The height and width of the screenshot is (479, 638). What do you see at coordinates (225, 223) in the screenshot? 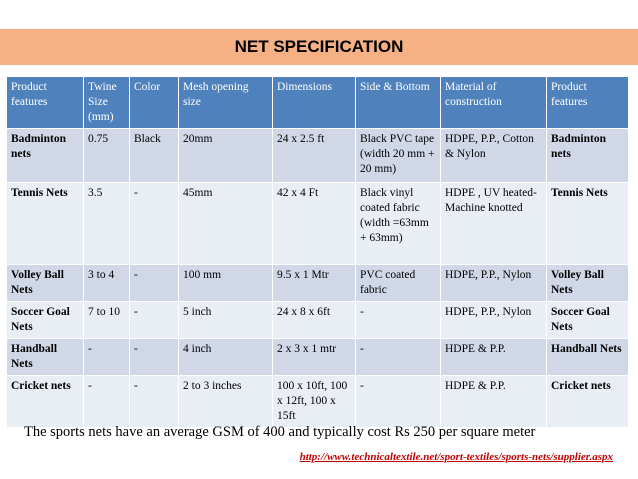
I see `table-cell: 45mm` at bounding box center [225, 223].